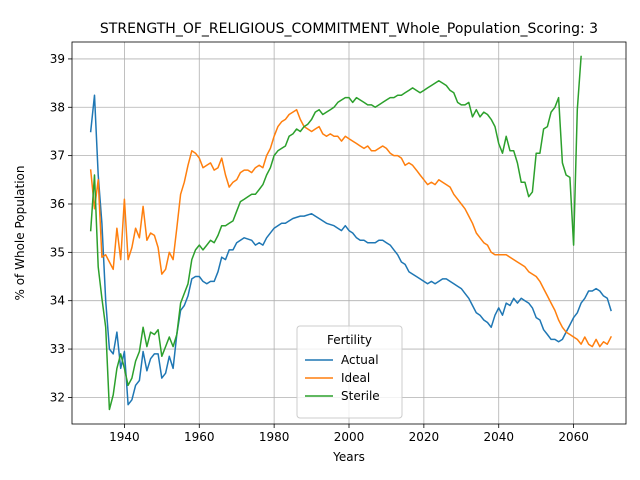  Describe the element at coordinates (199, 437) in the screenshot. I see `x-tick-label: 1960` at that location.